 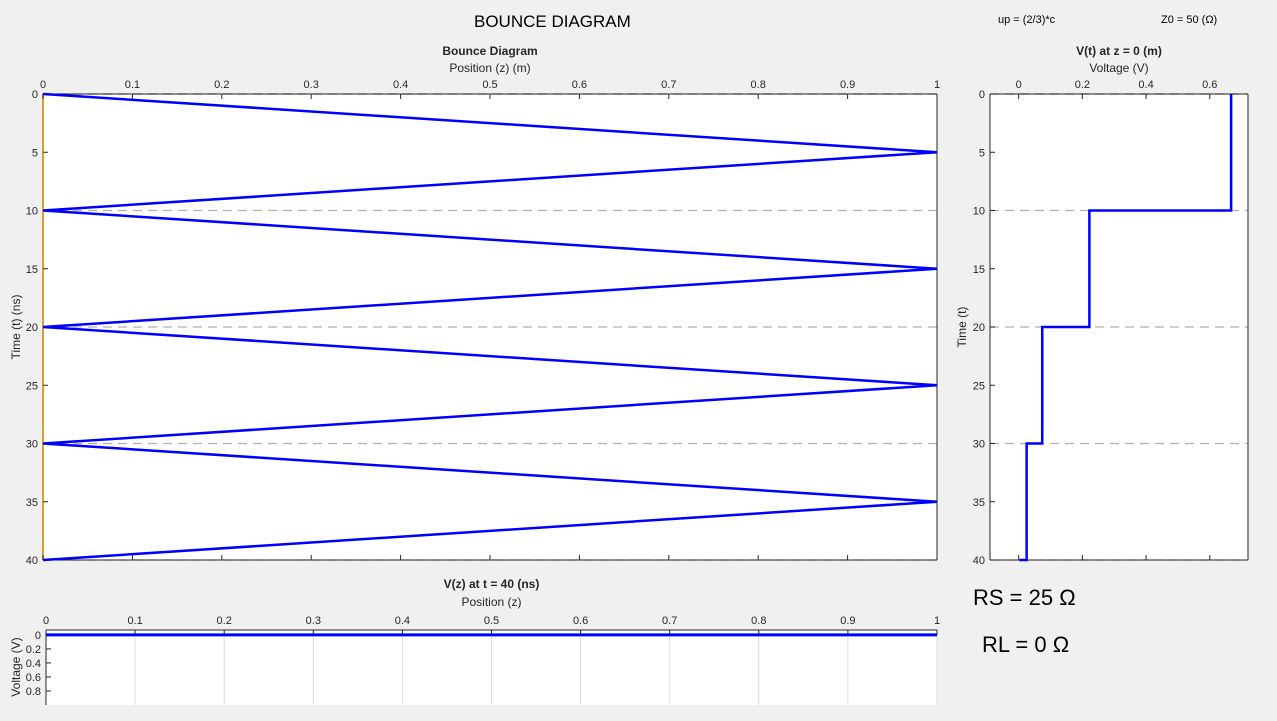 I want to click on y-axis-label: Time (t), so click(x=962, y=327).